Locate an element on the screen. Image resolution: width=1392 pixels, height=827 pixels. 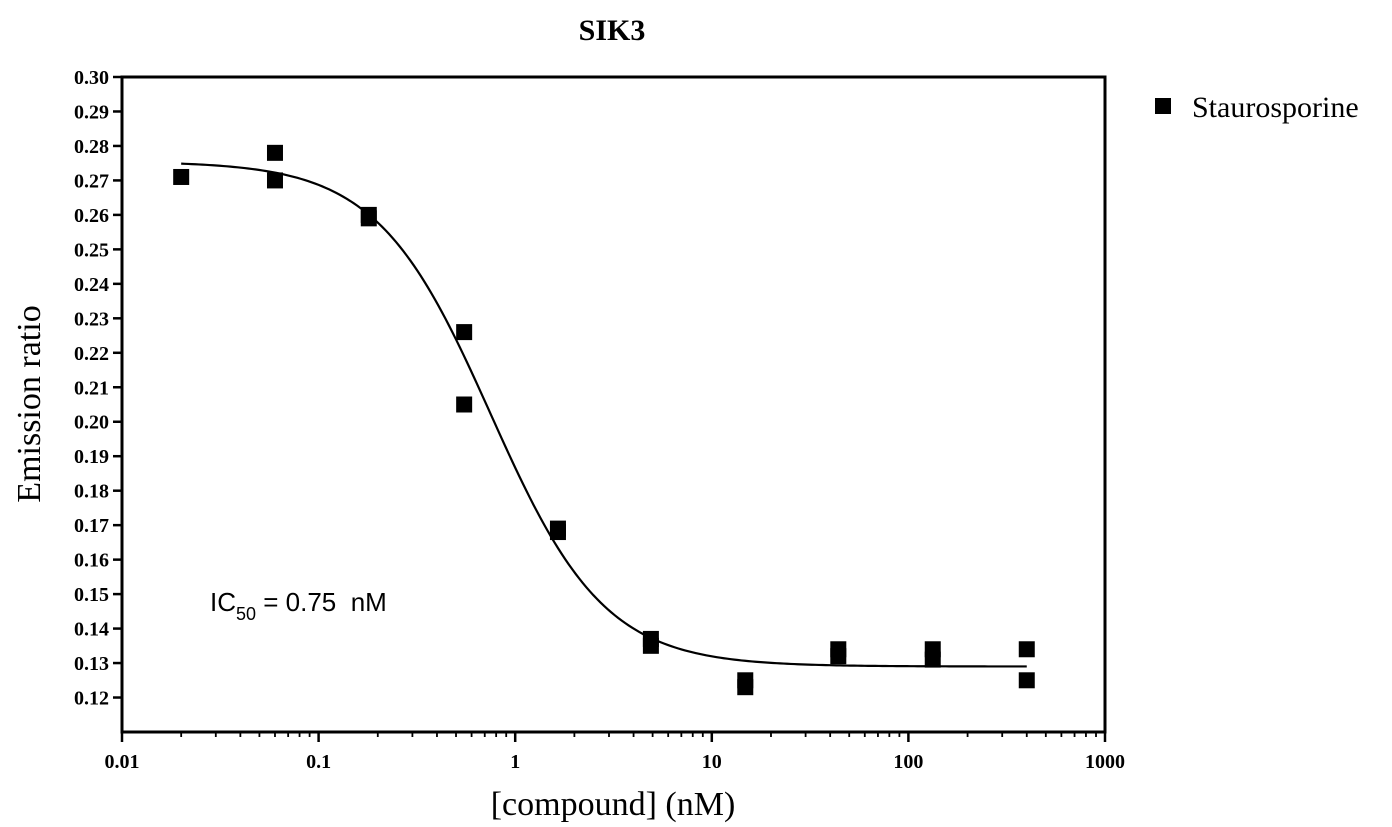
y-tick-label: 0.27 is located at coordinates (91, 181).